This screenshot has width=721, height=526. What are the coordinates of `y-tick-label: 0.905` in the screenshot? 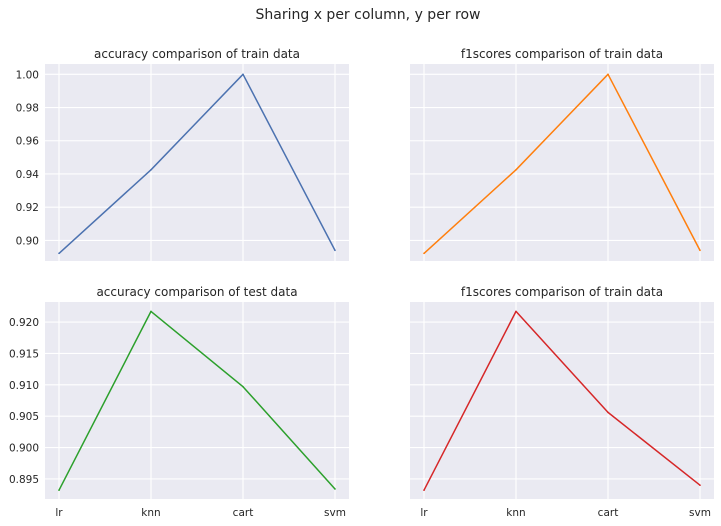 It's located at (24, 417).